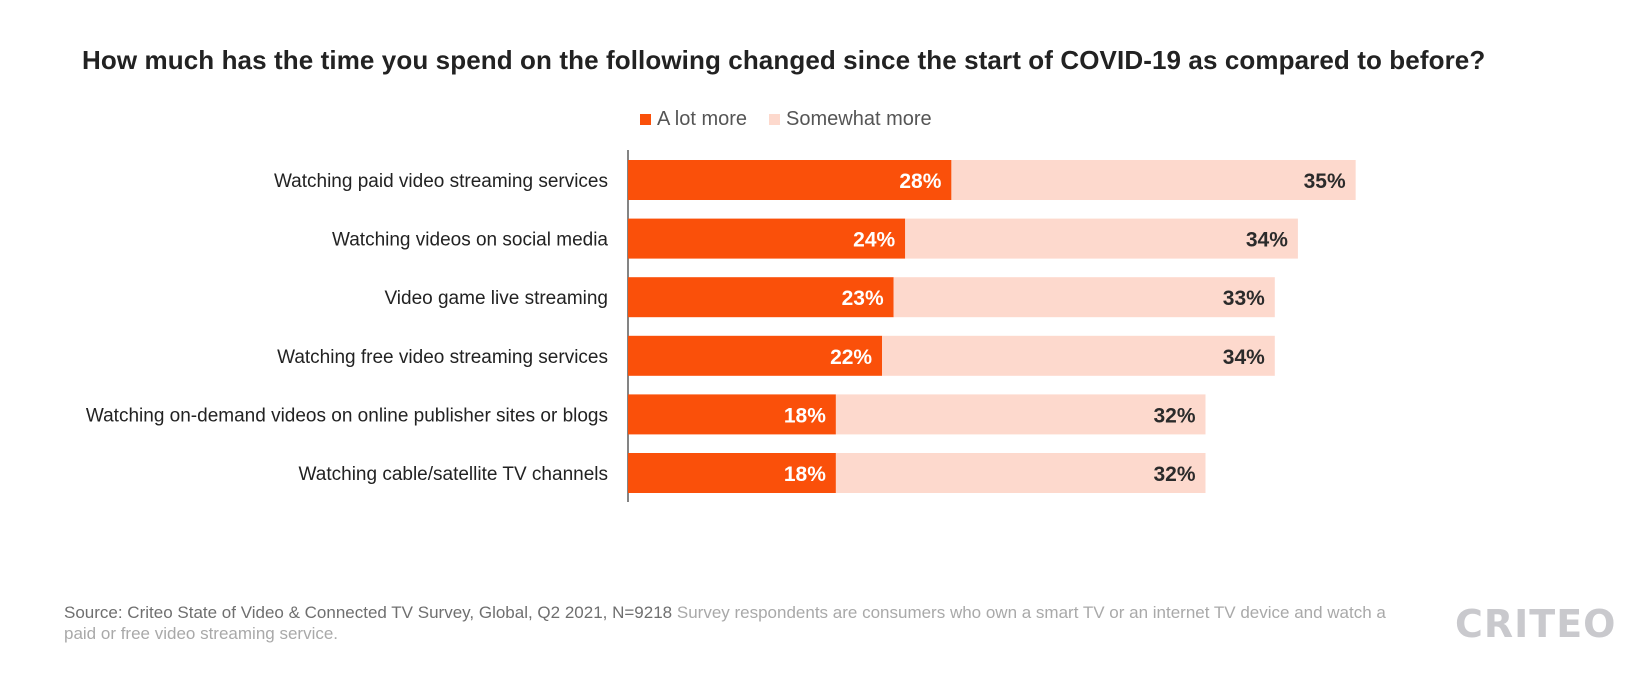 Image resolution: width=1650 pixels, height=676 pixels. Describe the element at coordinates (859, 119) in the screenshot. I see `legend-label-somewhat-more: Somewhat more` at that location.